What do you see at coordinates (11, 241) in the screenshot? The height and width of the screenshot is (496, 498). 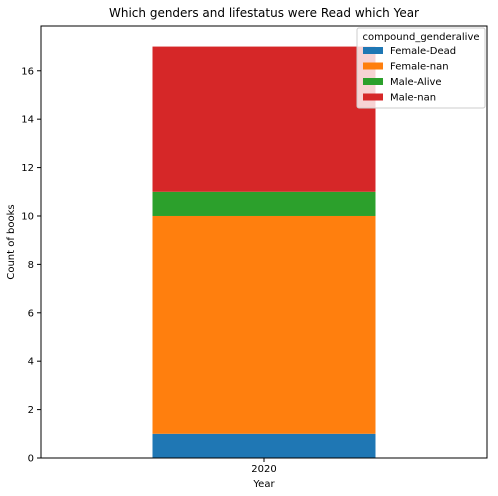 I see `y-axis-label: Count of books` at bounding box center [11, 241].